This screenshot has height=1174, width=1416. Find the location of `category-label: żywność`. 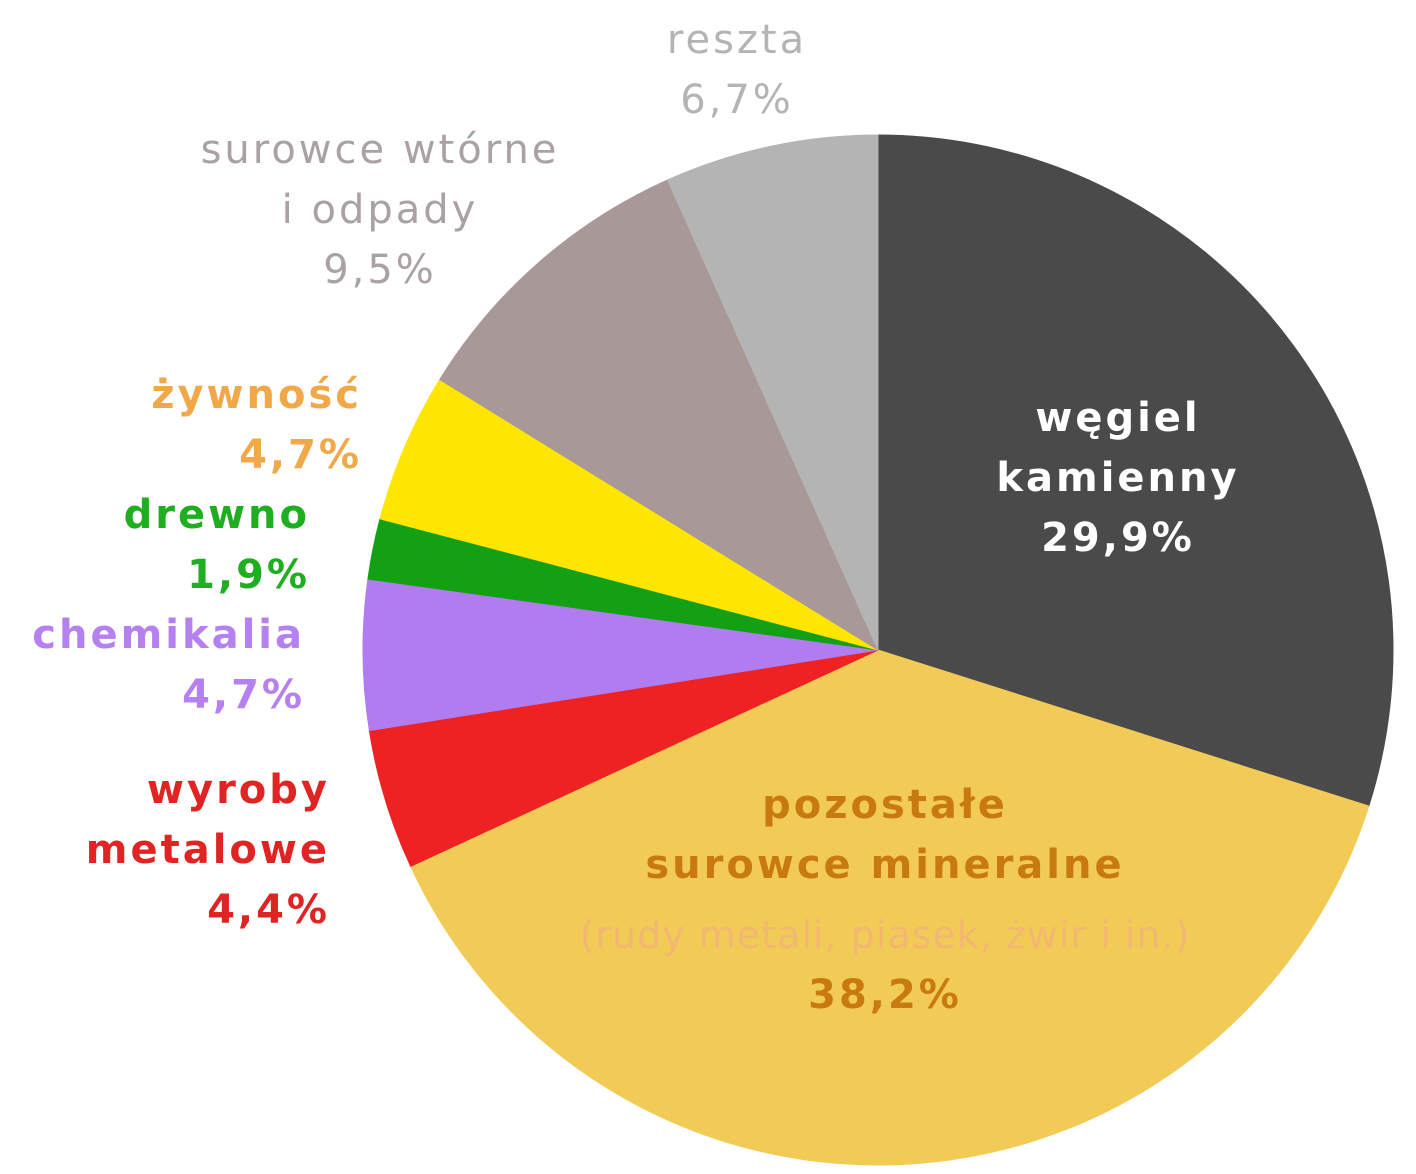

category-label: żywność is located at coordinates (256, 395).